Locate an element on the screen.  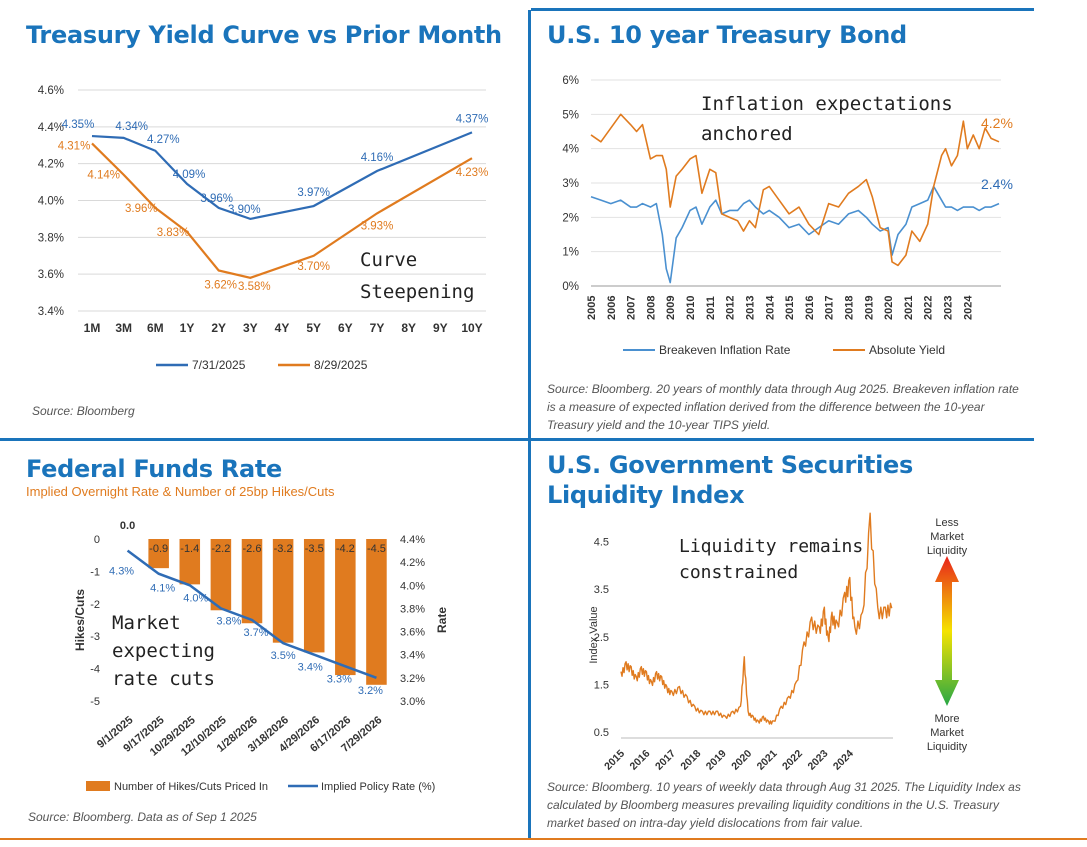
absolute-yield-series is located at coordinates (795, 190).